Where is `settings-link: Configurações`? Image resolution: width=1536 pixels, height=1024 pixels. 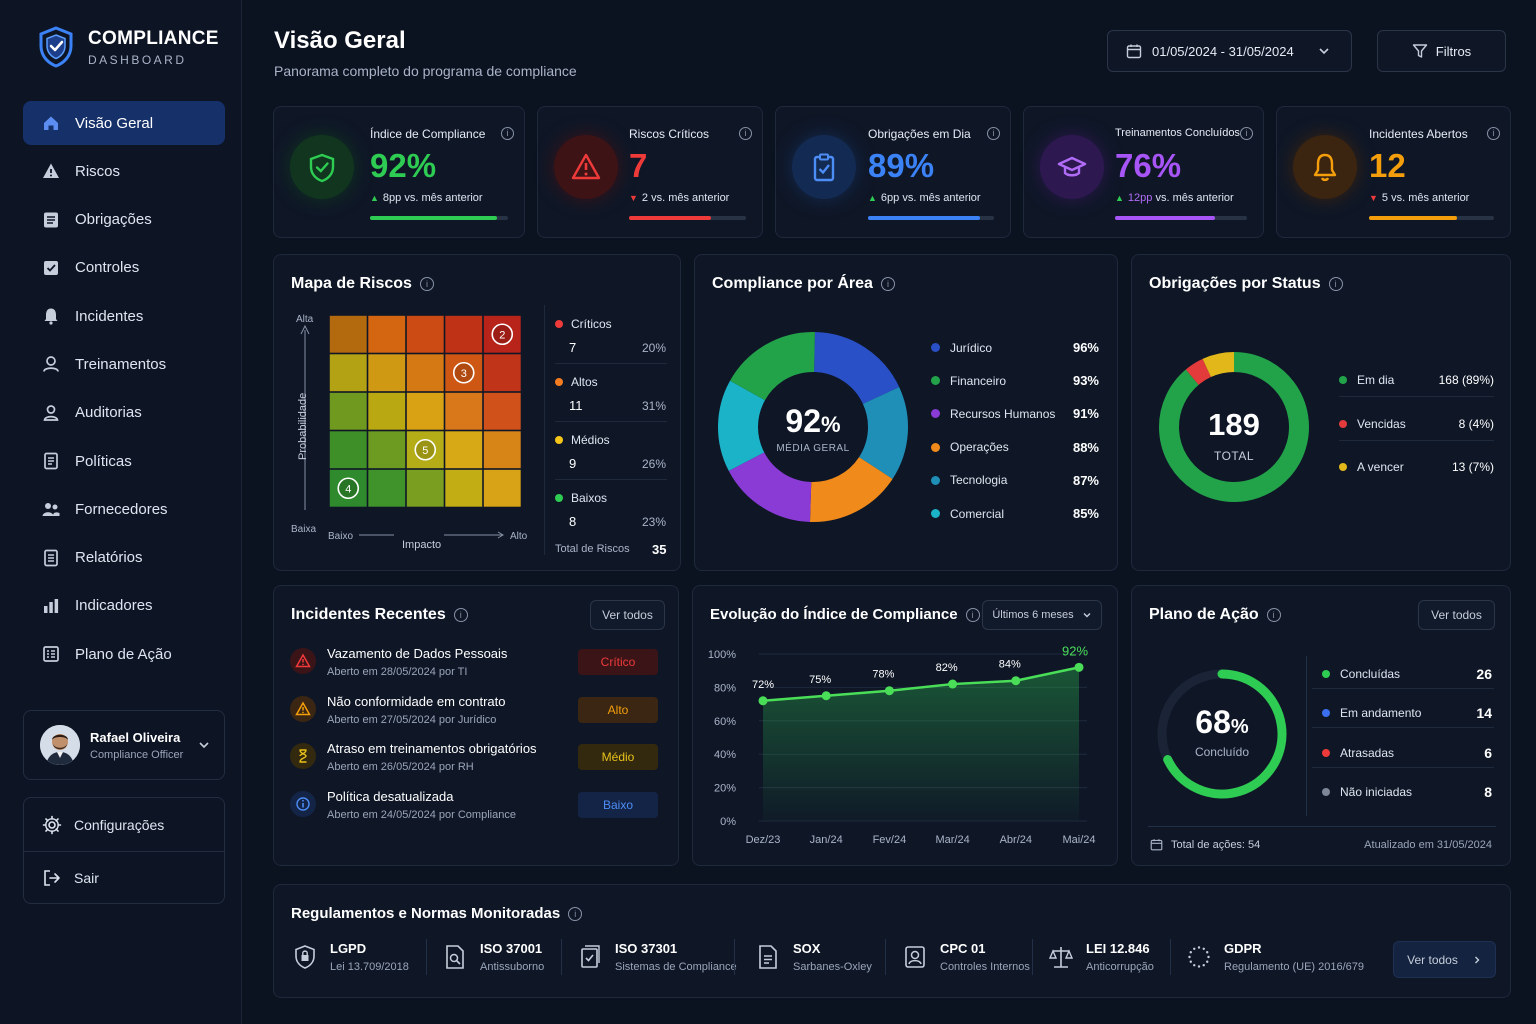 settings-link: Configurações is located at coordinates (124, 824).